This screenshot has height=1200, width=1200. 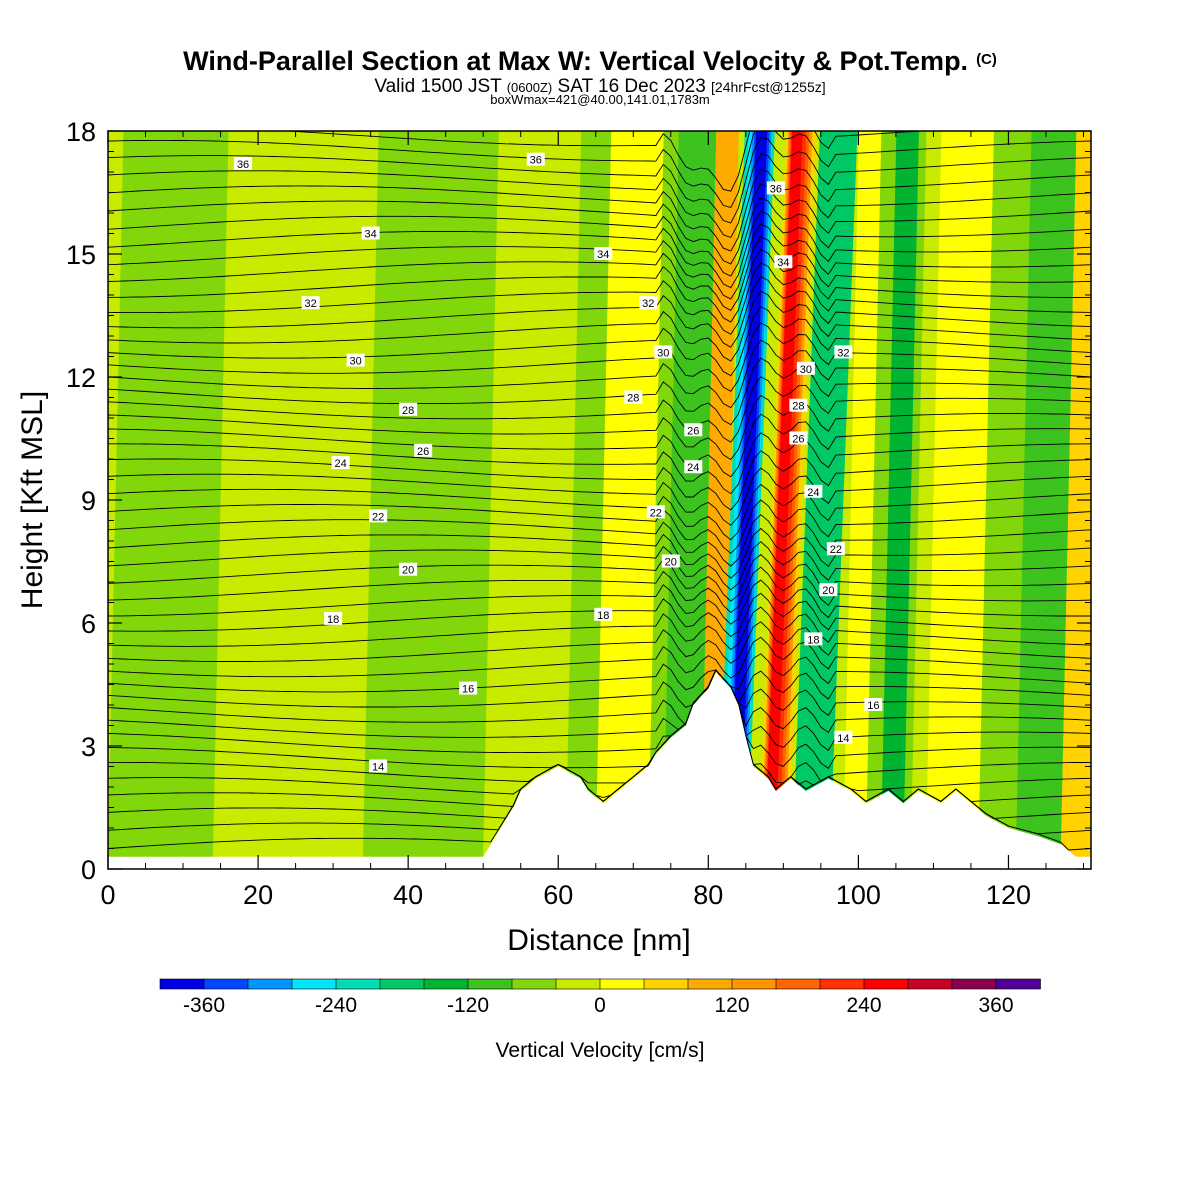 I want to click on contour-label-19: 18, so click(x=603, y=614).